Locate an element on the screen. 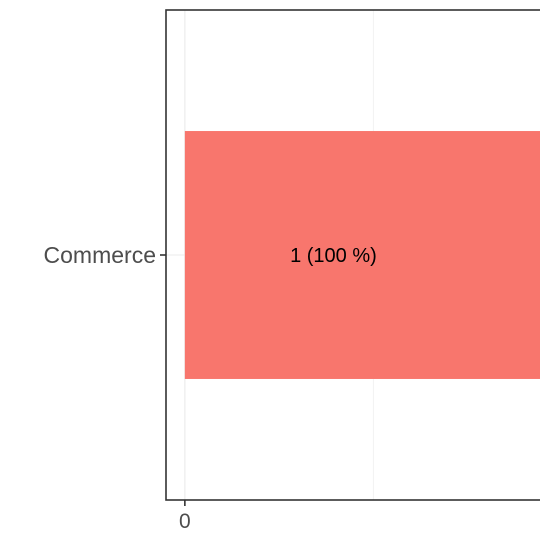  x-tick-label: 0 is located at coordinates (185, 521).